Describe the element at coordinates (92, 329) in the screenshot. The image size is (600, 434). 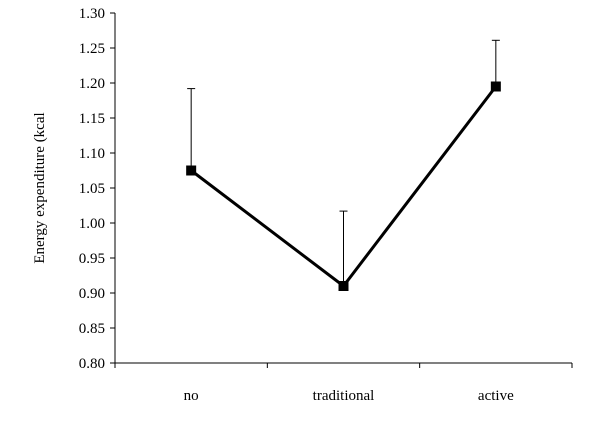
I see `y-tick-label: 0.85` at that location.